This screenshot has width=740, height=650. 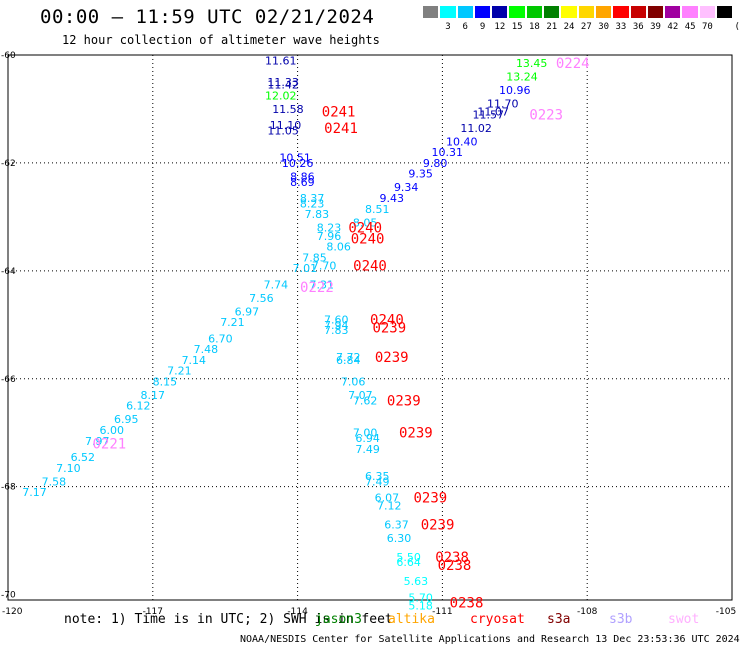 What do you see at coordinates (68, 468) in the screenshot?
I see `wave-height-label: 7.10` at bounding box center [68, 468].